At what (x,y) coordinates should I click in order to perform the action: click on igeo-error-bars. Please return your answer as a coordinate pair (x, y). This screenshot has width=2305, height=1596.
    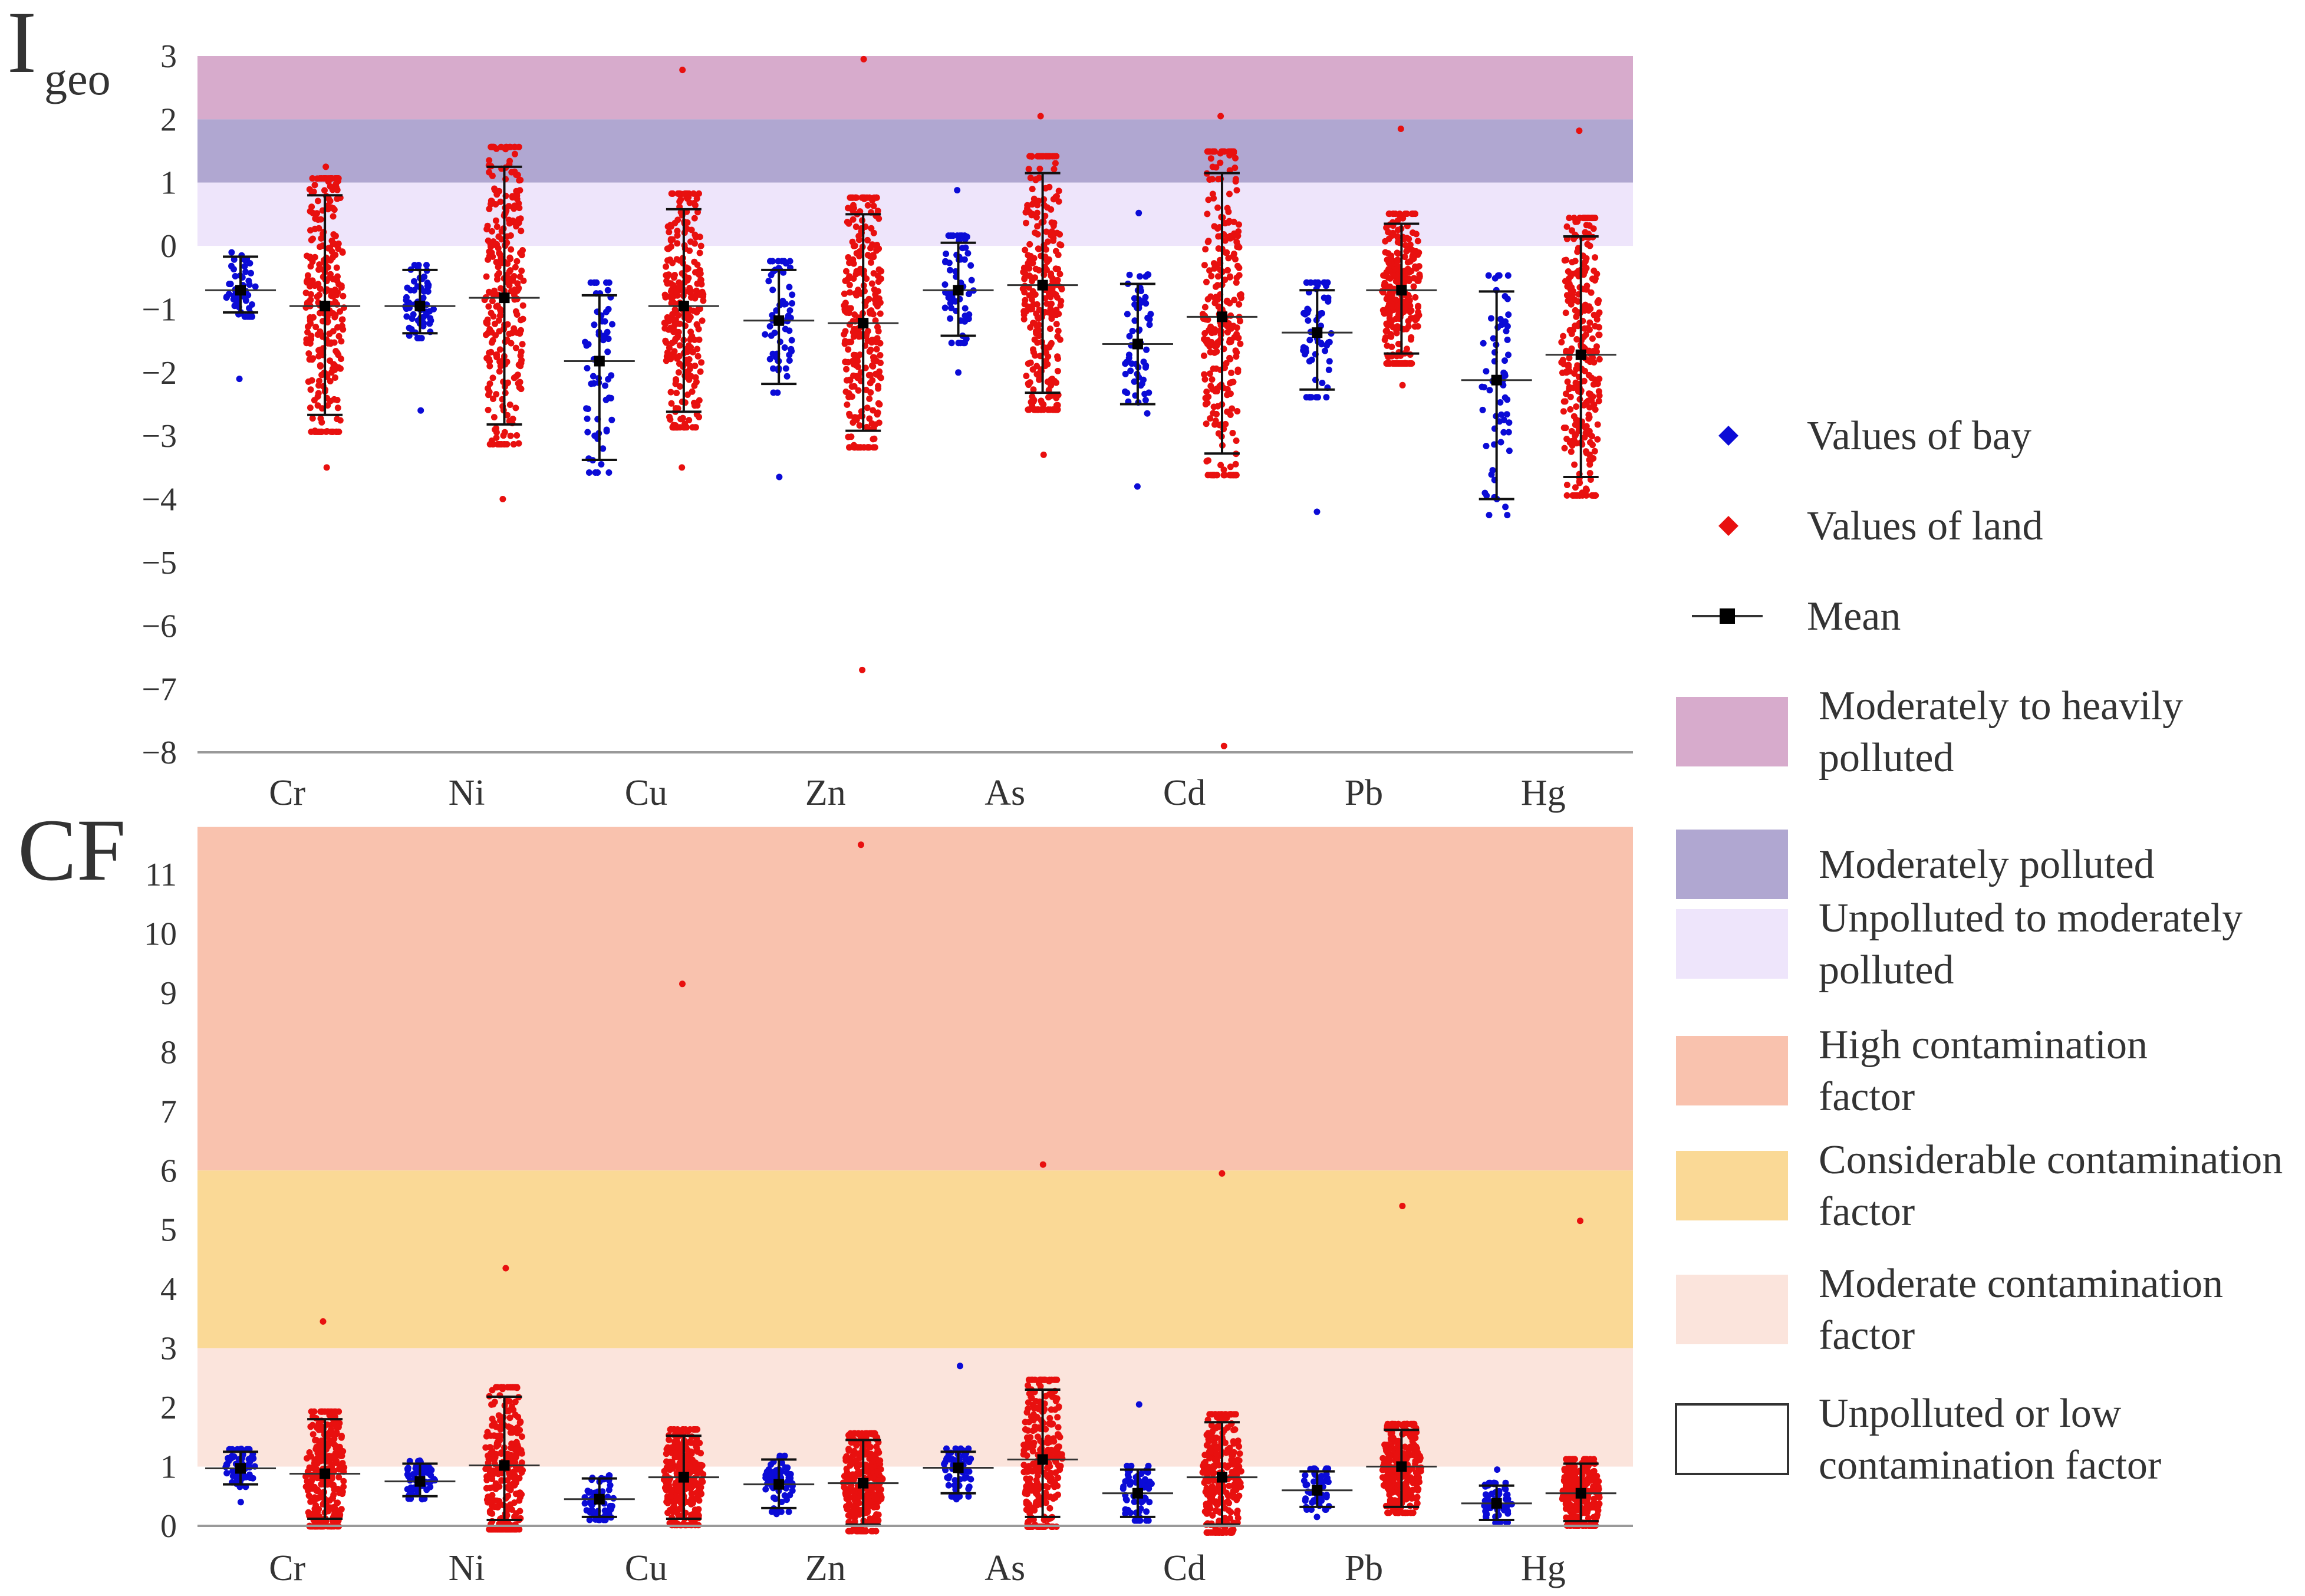
    Looking at the image, I should click on (911, 333).